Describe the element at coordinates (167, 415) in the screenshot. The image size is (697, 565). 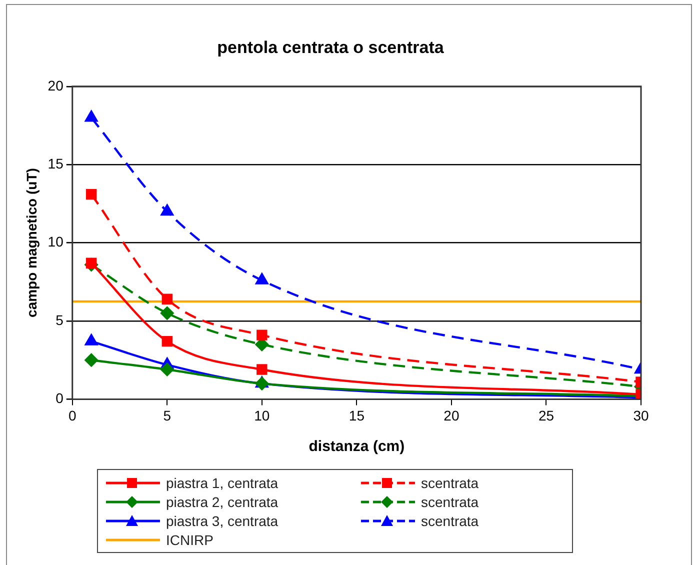
I see `x-tick-label: 5` at that location.